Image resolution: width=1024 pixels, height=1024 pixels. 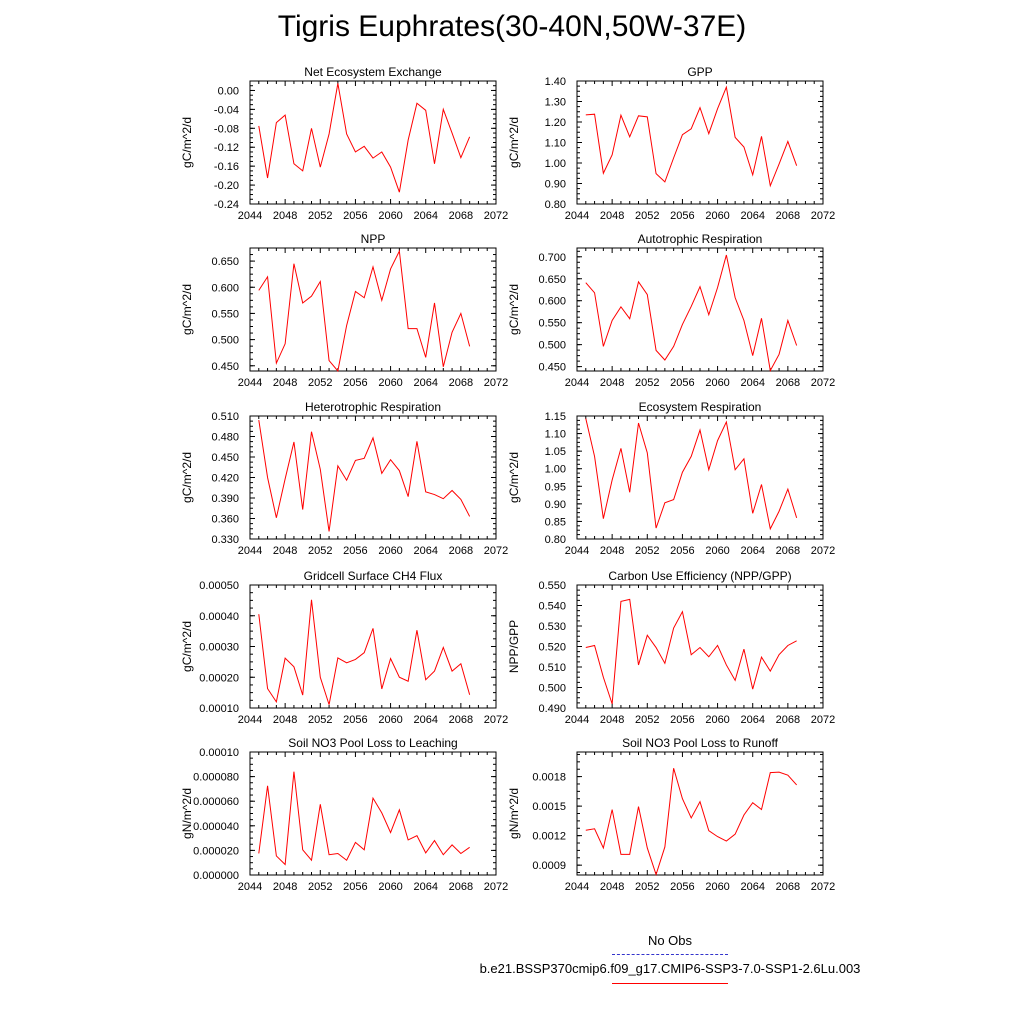 What do you see at coordinates (512, 26) in the screenshot?
I see `figure-title: Tigris Euphrates(30-40N,50W-37E)` at bounding box center [512, 26].